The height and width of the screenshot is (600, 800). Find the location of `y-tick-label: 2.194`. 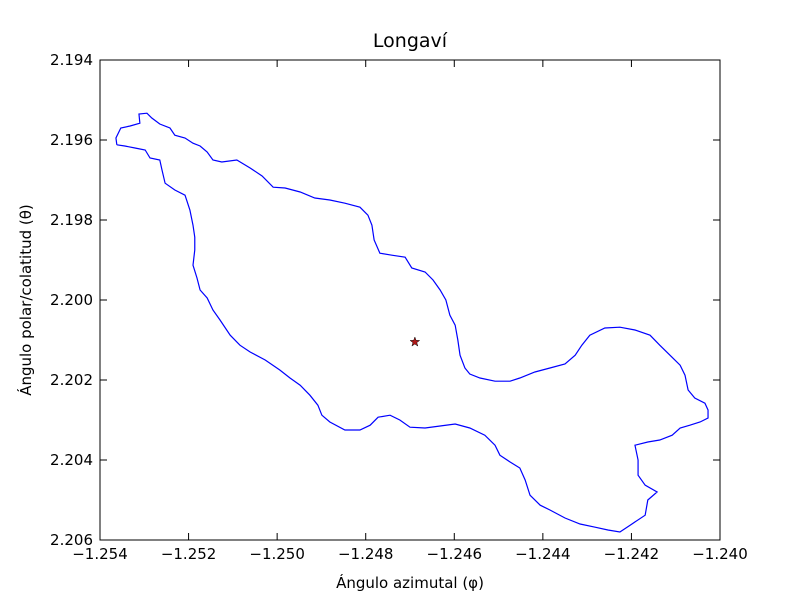

y-tick-label: 2.194 is located at coordinates (71, 60).